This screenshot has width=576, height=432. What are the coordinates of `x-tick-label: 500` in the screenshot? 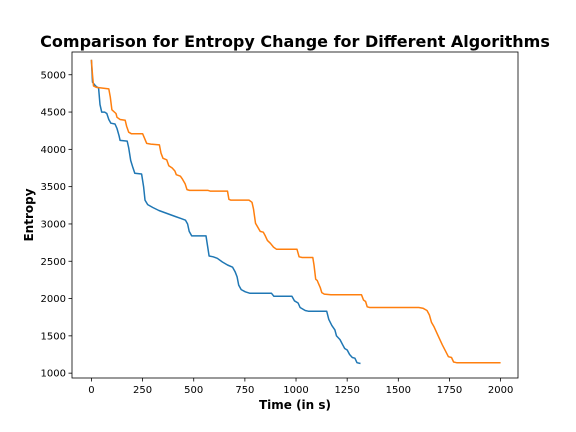 It's located at (193, 390).